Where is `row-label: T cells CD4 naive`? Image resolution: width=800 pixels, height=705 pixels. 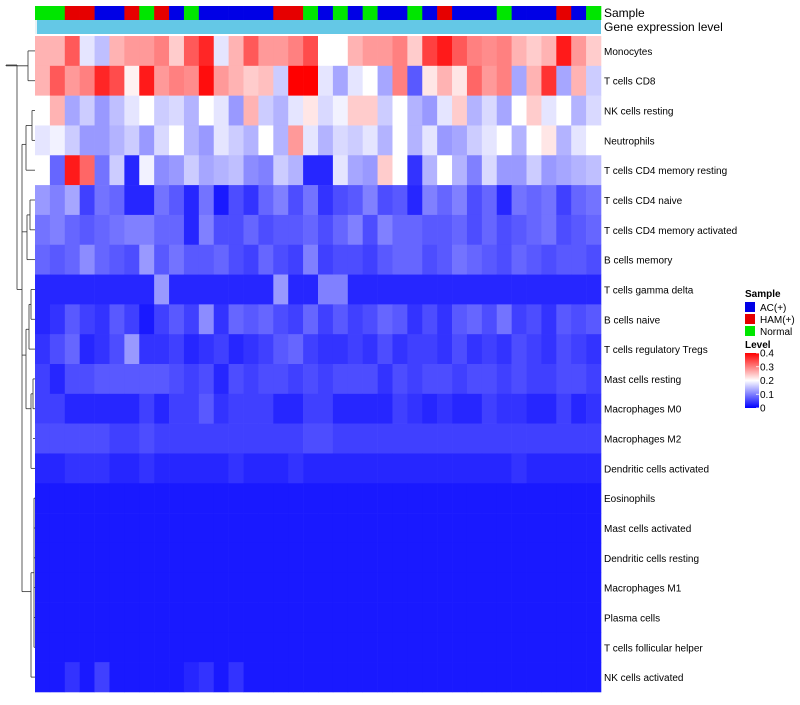 row-label: T cells CD4 naive is located at coordinates (643, 201).